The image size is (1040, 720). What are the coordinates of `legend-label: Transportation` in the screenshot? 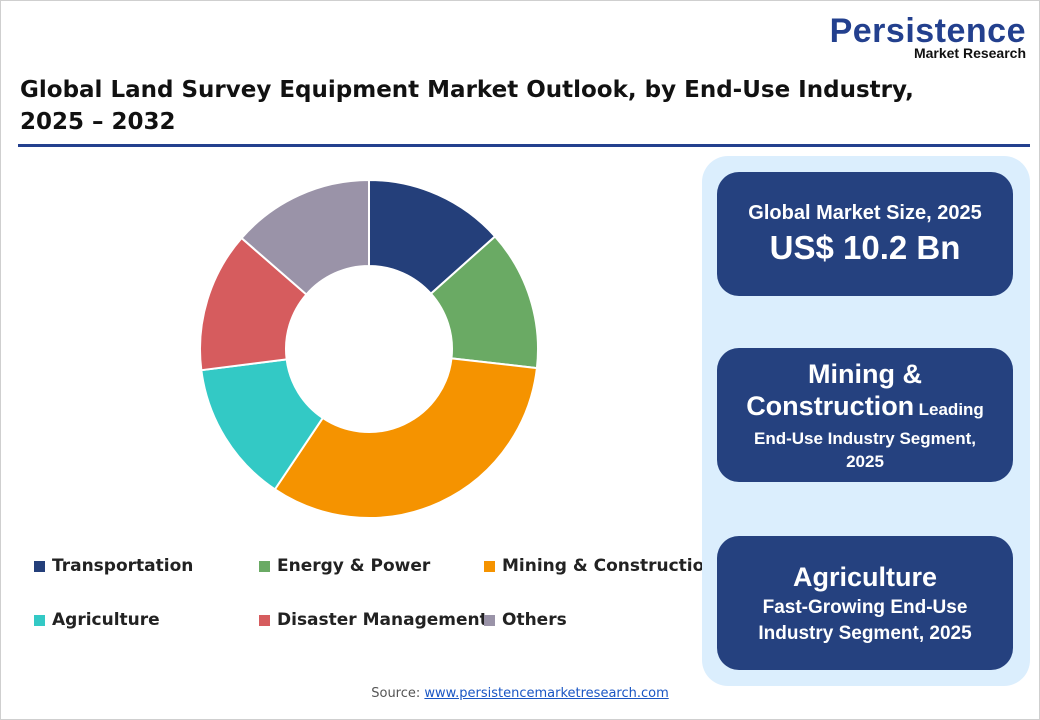 It's located at (123, 566).